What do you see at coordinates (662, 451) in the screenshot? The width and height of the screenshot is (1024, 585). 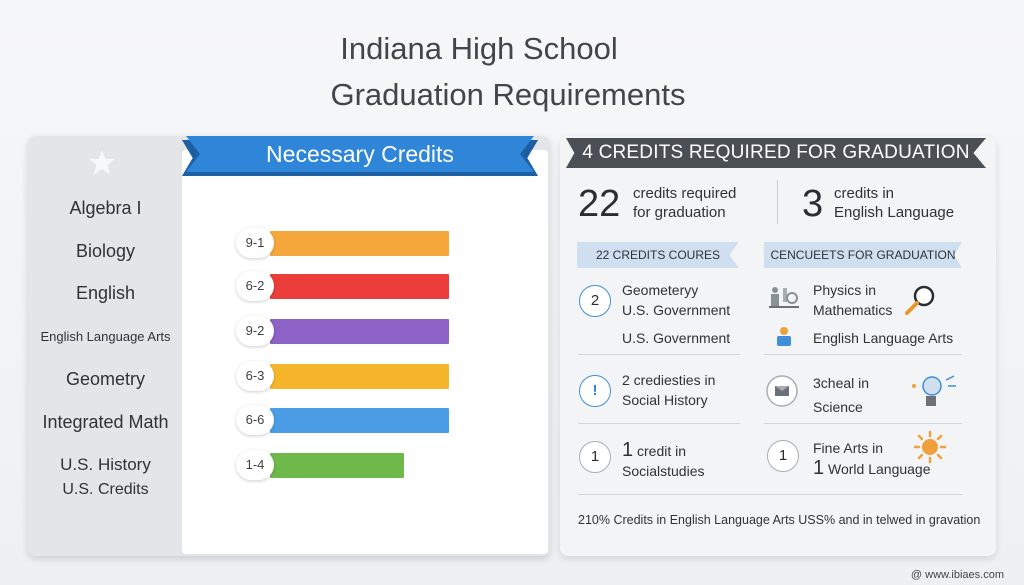 I see `item-social-studies-line1: credit in` at bounding box center [662, 451].